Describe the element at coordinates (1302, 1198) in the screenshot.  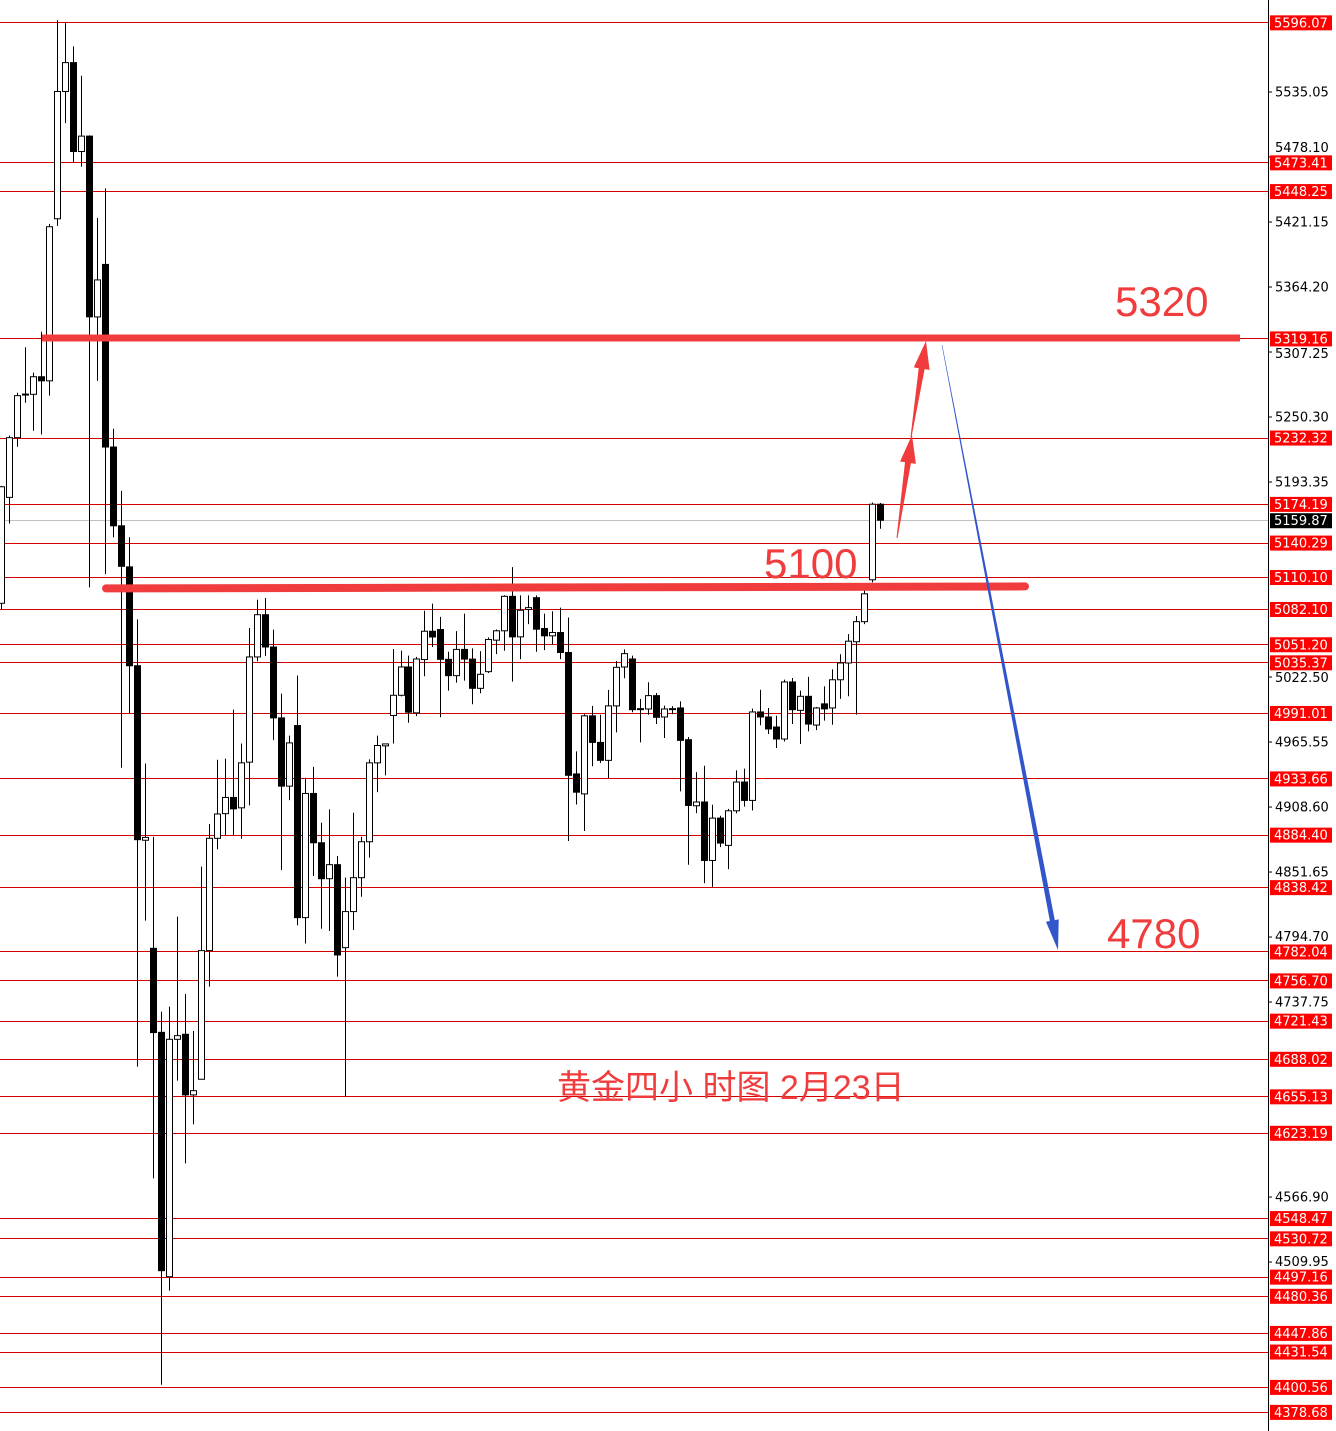
I see `axis-tick-label: 4566.90` at that location.